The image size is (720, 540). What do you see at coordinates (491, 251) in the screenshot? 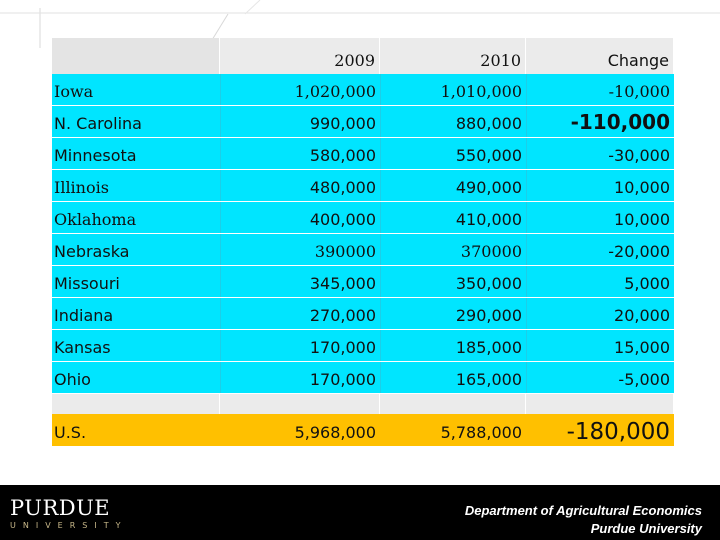
I see `value-2010: 370000` at bounding box center [491, 251].